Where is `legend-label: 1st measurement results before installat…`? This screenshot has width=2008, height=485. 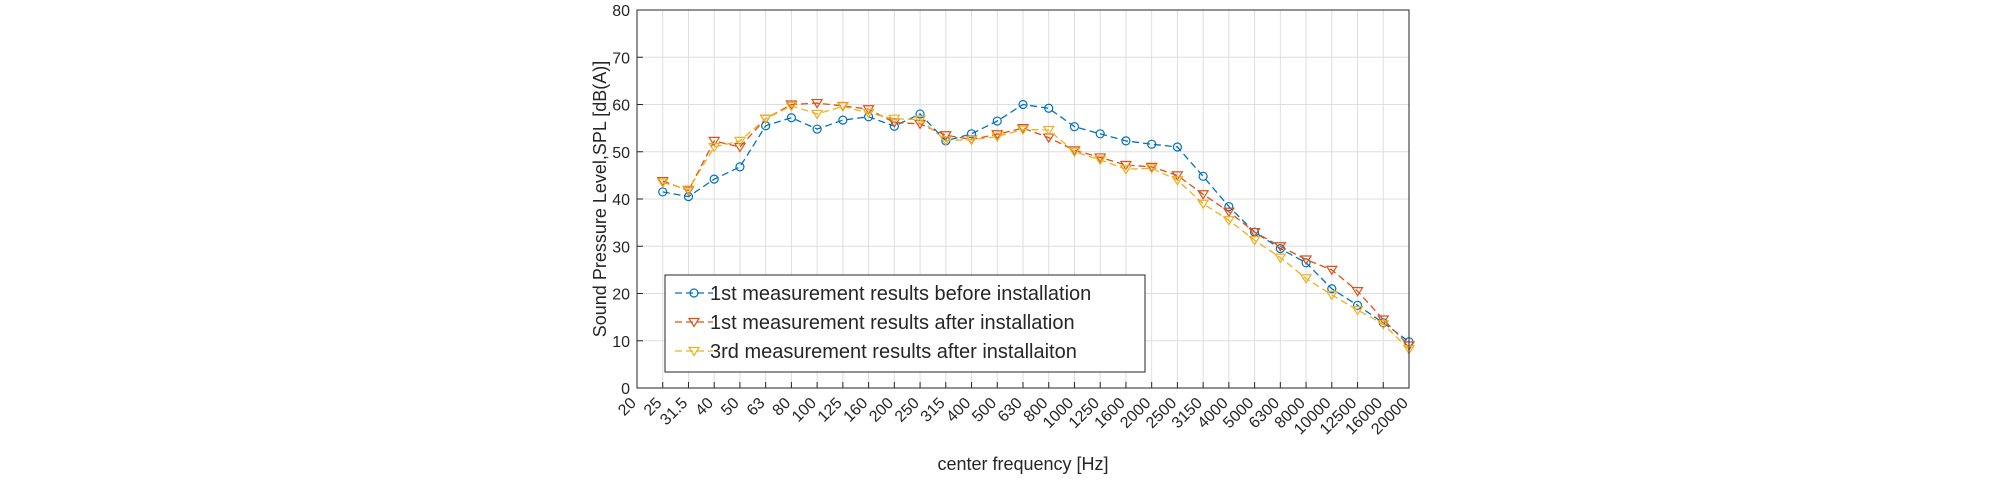
legend-label: 1st measurement results before installat… is located at coordinates (900, 294).